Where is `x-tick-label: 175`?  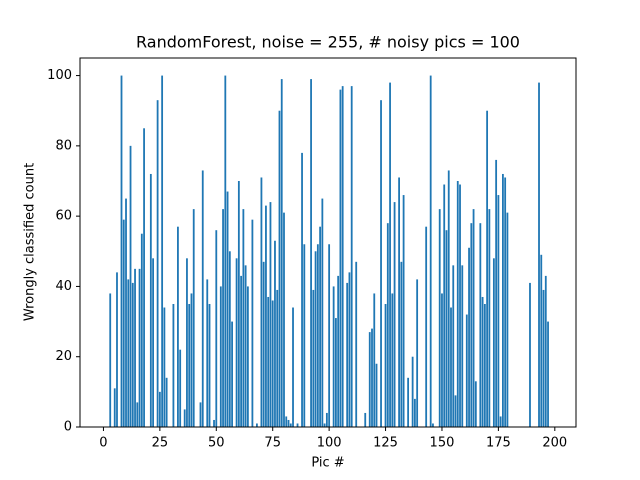
x-tick-label: 175 is located at coordinates (498, 443).